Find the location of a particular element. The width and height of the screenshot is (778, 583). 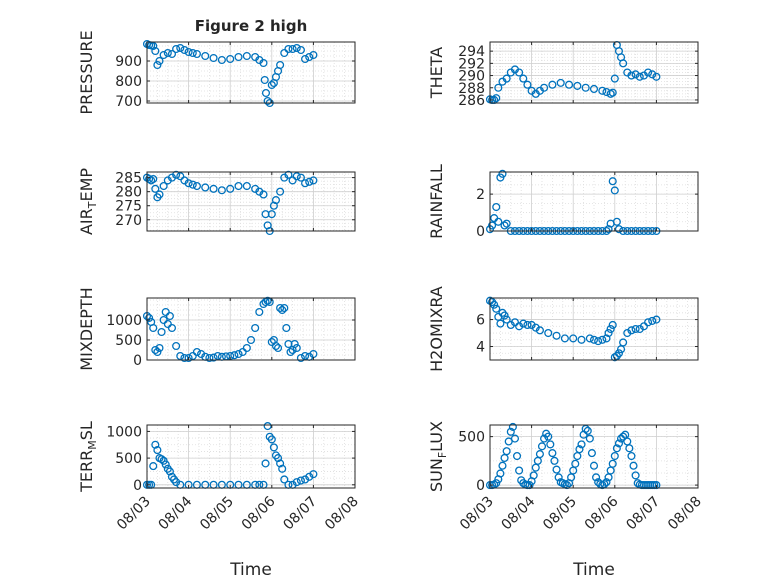

subplot-8-ylabel: SUNFLUX is located at coordinates (438, 456).